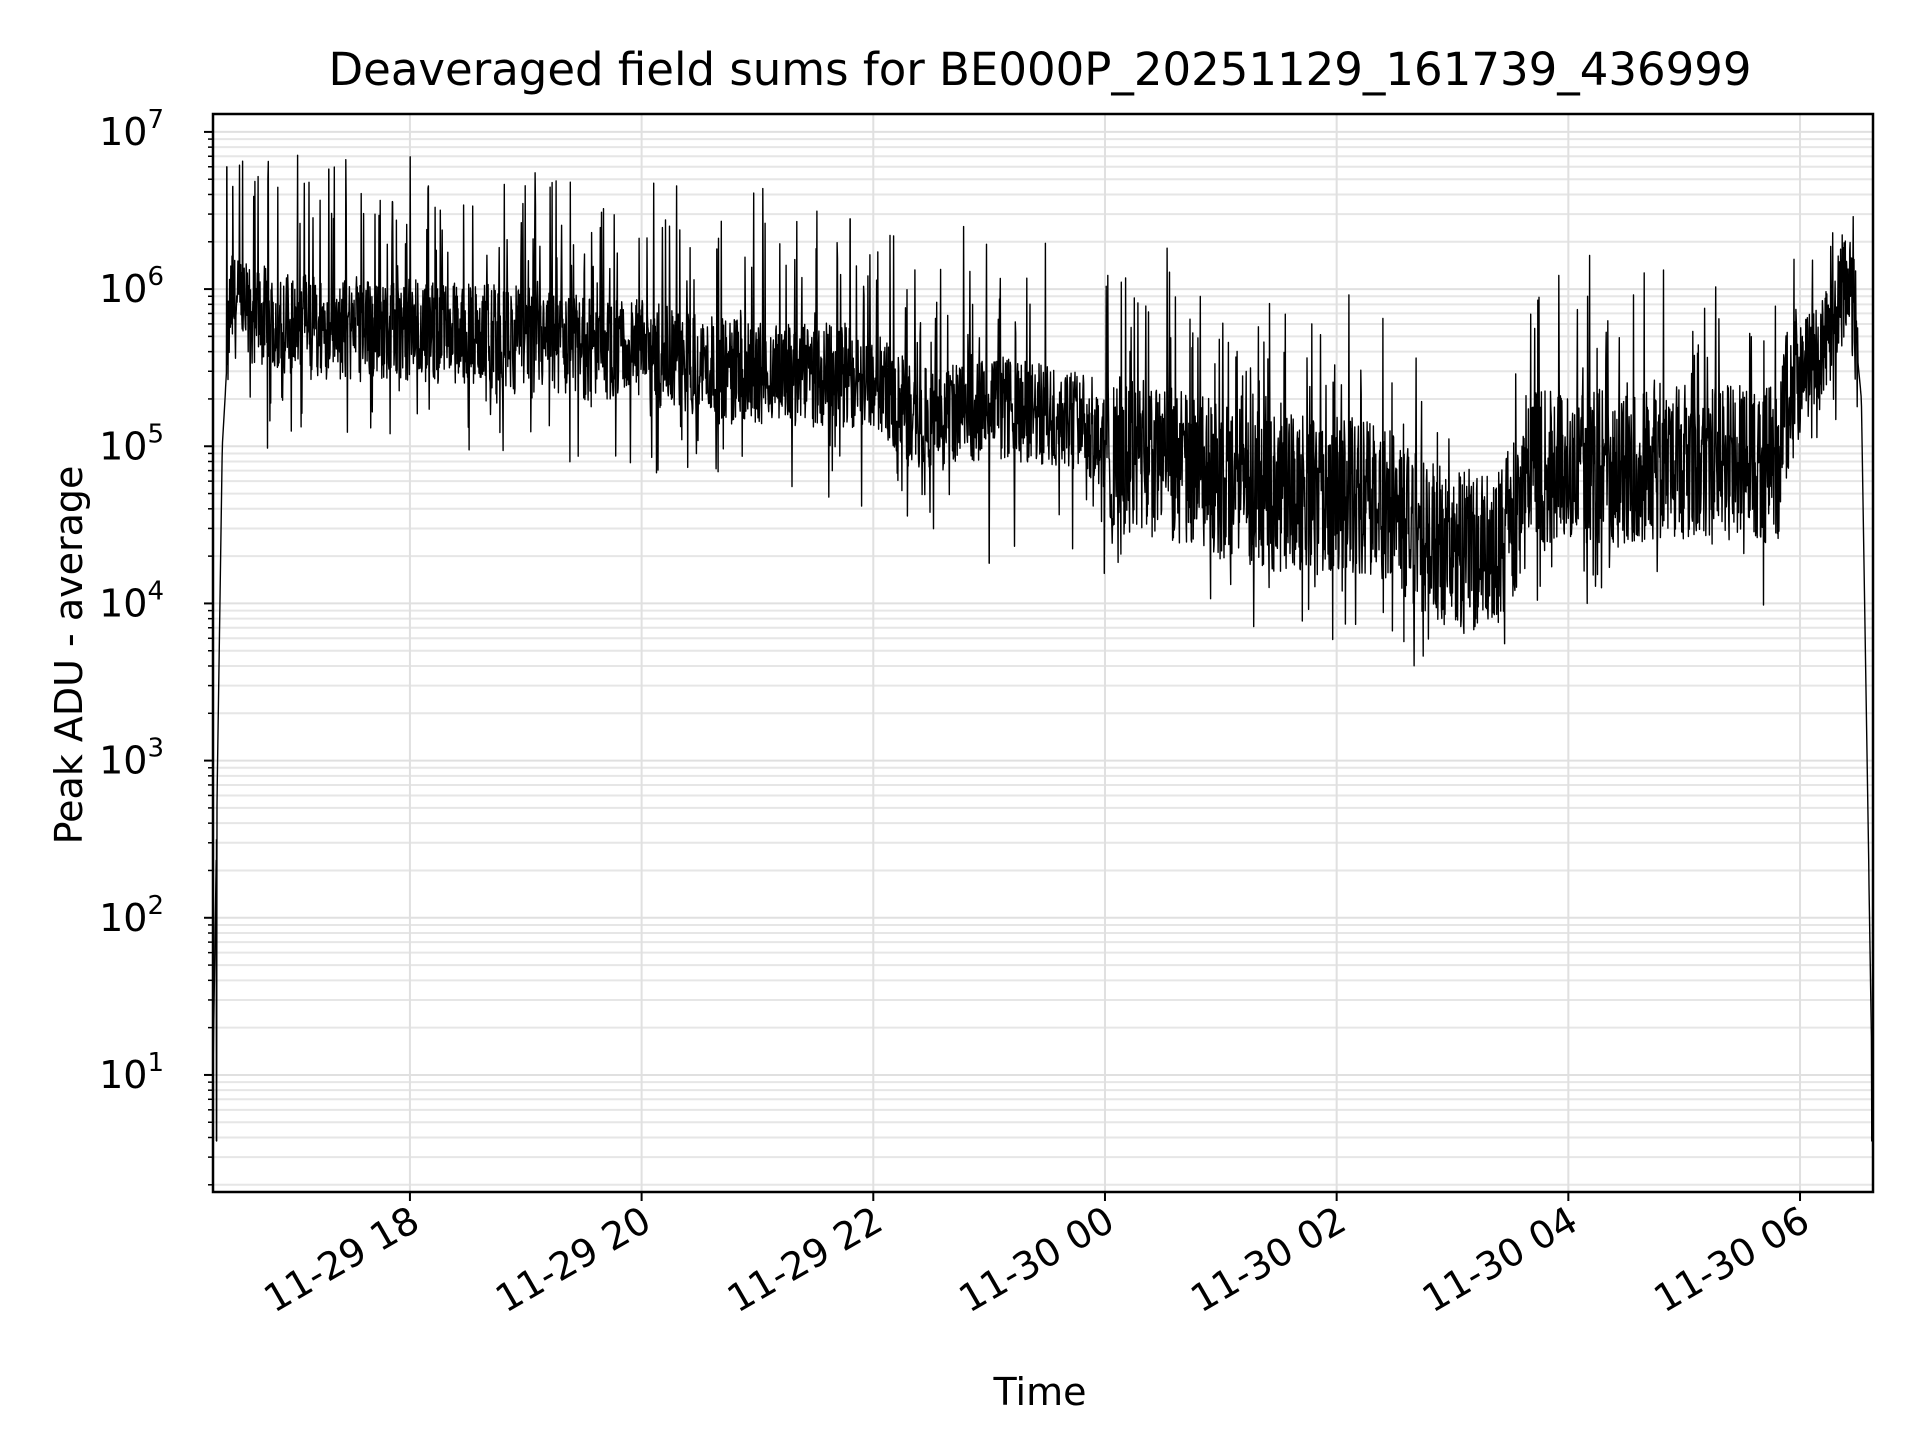 Image resolution: width=1920 pixels, height=1445 pixels. I want to click on y-tick-label: 101, so click(131, 1072).